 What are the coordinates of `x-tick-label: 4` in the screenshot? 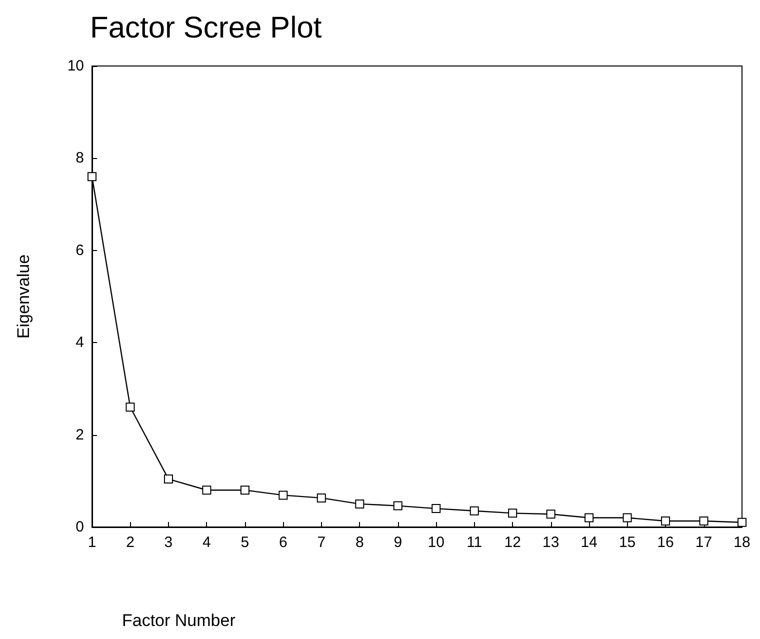 It's located at (206, 542).